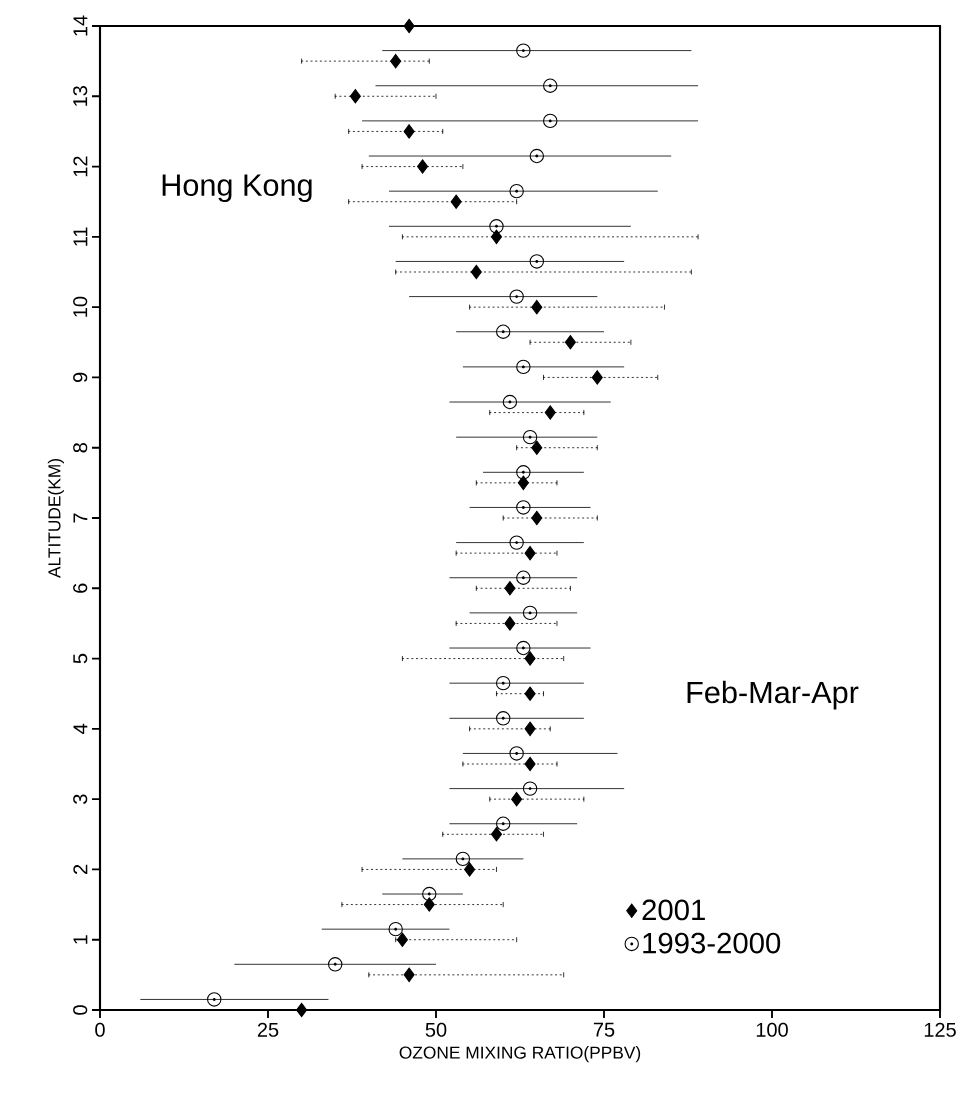 The image size is (973, 1102). Describe the element at coordinates (80, 728) in the screenshot. I see `y-tick-label: 4` at that location.